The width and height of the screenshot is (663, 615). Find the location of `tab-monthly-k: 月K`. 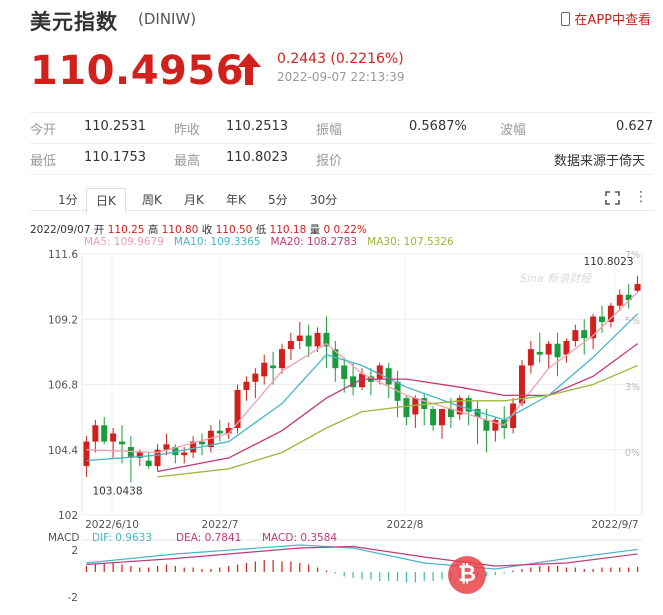

tab-monthly-k: 月K is located at coordinates (194, 200).